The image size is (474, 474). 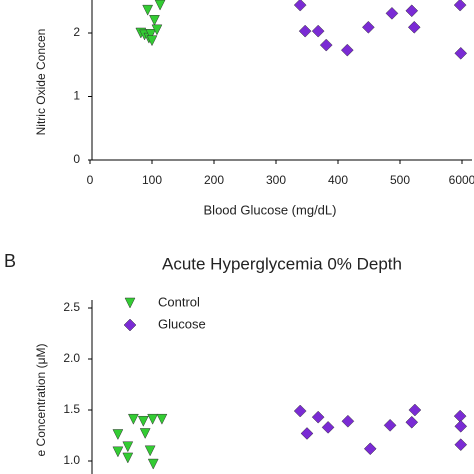 I want to click on x-tick-label: 200, so click(x=214, y=180).